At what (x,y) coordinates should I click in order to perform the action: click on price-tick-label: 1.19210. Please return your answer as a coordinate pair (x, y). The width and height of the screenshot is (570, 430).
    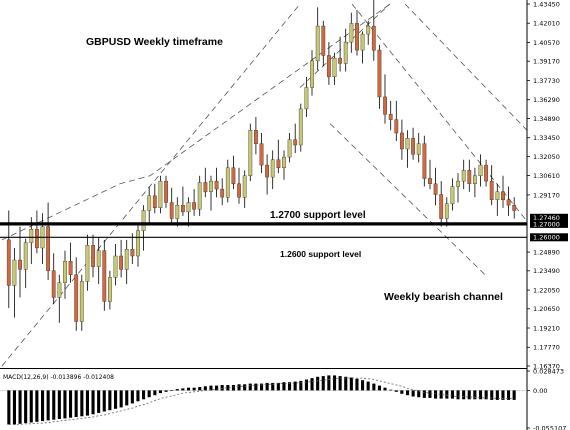
    Looking at the image, I should click on (546, 328).